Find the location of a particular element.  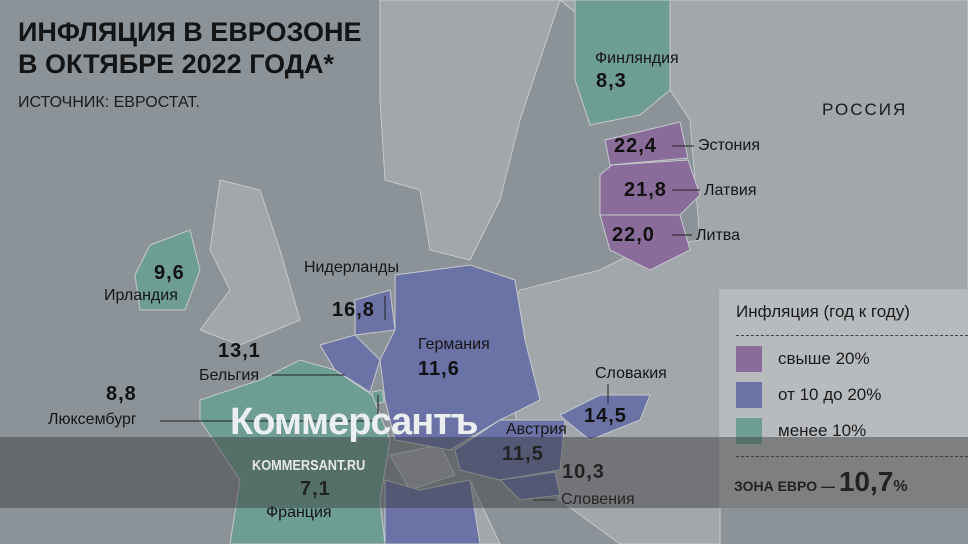

country-belgium is located at coordinates (350, 363).